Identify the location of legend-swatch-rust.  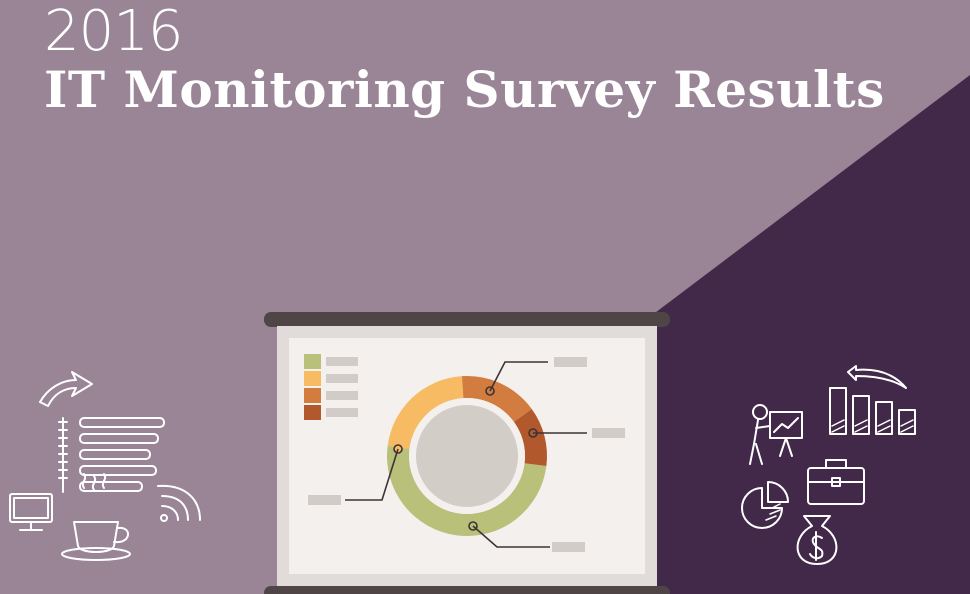
(312, 412).